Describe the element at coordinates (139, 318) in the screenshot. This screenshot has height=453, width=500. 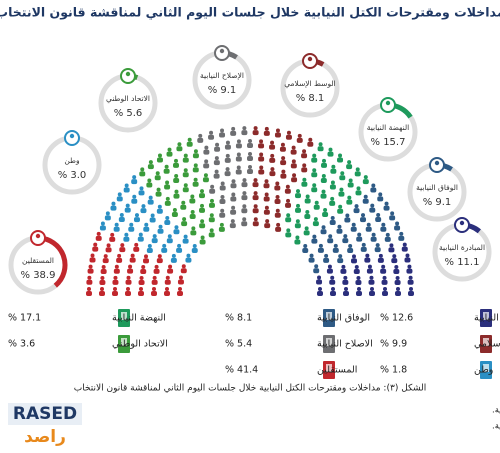
I see `list-name: النهضة النيابية` at that location.